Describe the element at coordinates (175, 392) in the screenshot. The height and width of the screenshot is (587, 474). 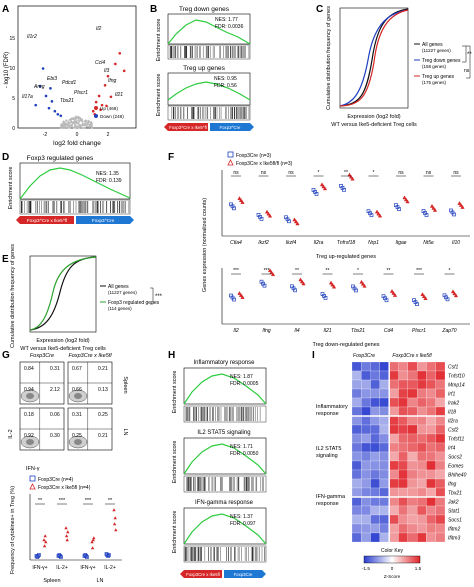
I see `gsea-h-ylabel: Enrichment score` at that location.